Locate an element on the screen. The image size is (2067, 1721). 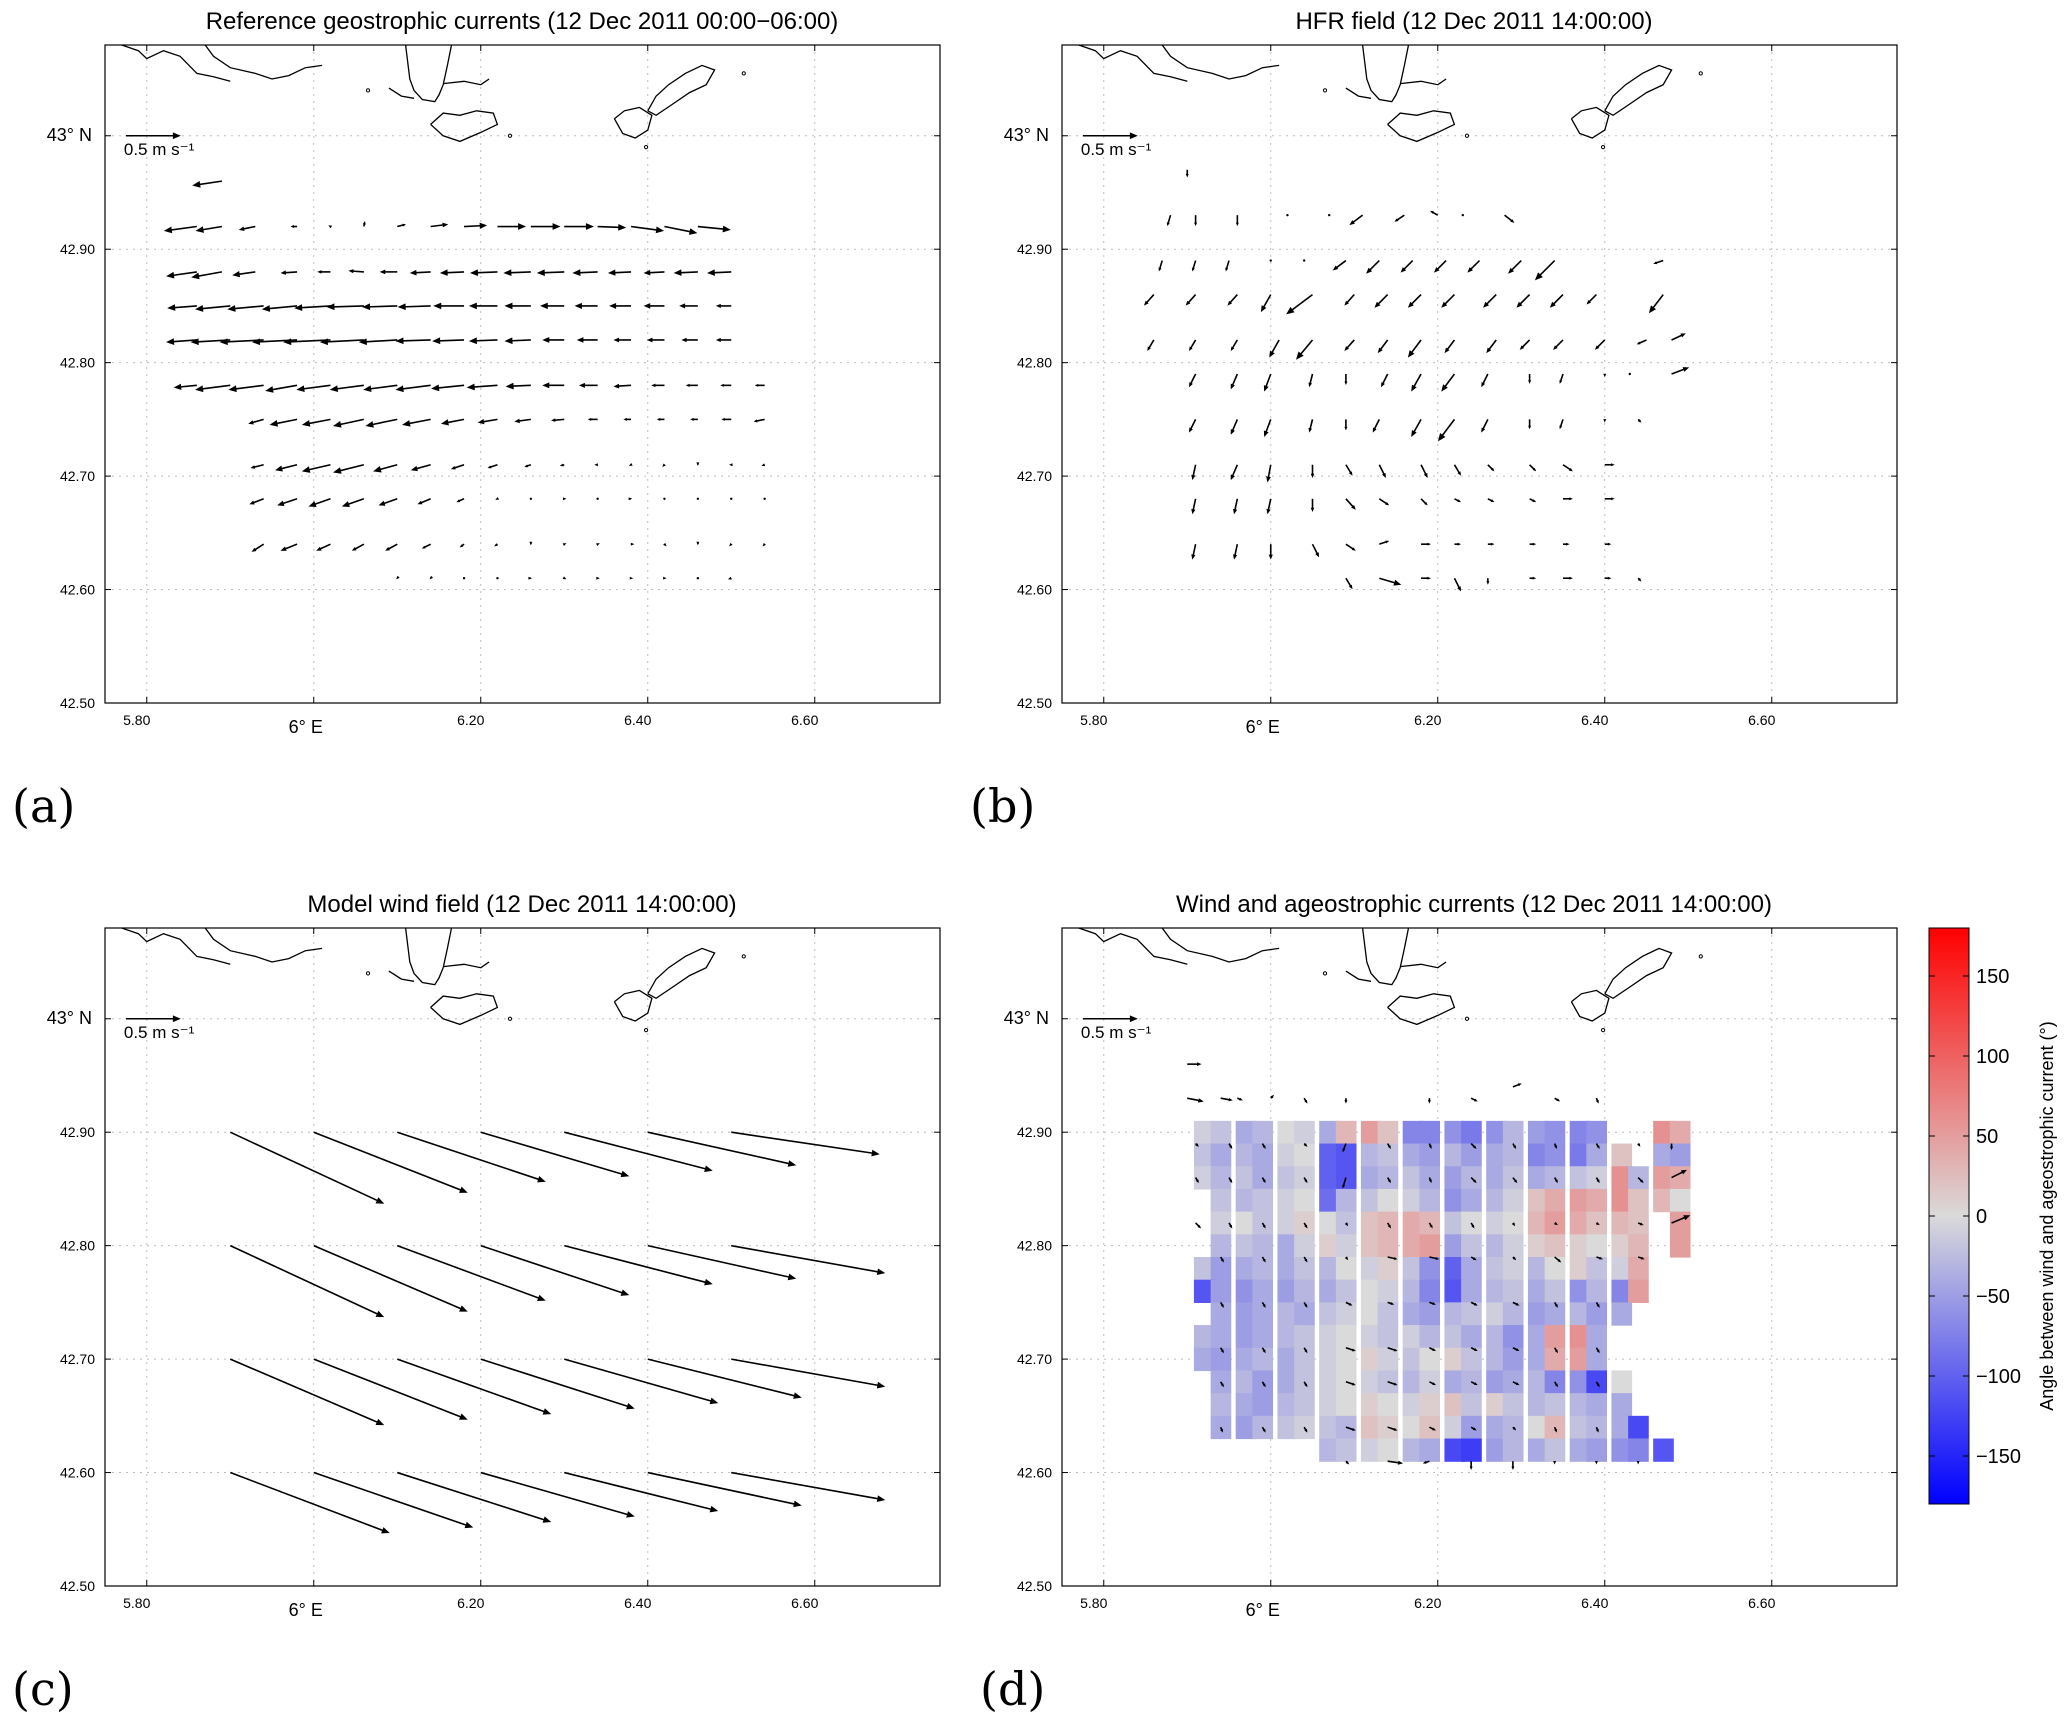
scale-arrow is located at coordinates (153, 1019).